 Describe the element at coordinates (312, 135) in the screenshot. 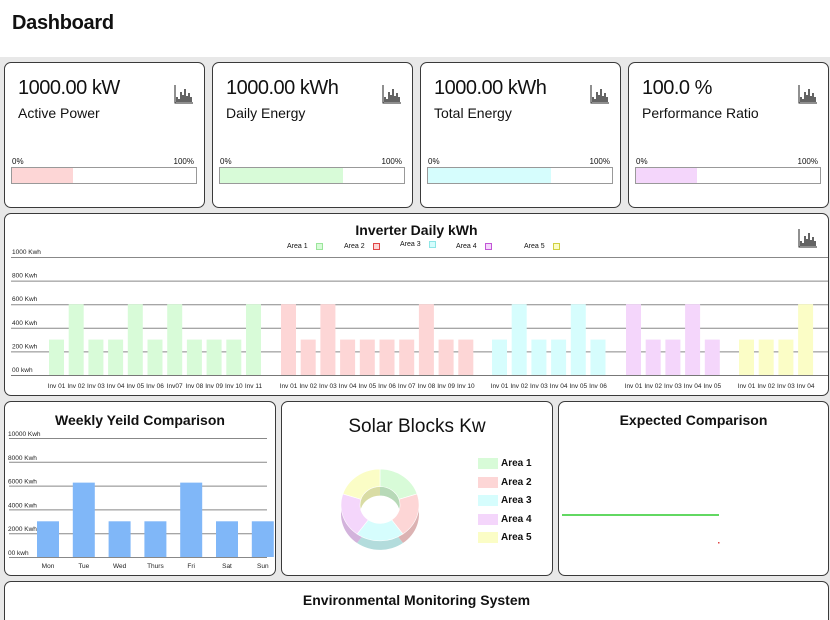

I see `kpi-card: 1000.00 kWh Daily Energy 0% 100%` at that location.